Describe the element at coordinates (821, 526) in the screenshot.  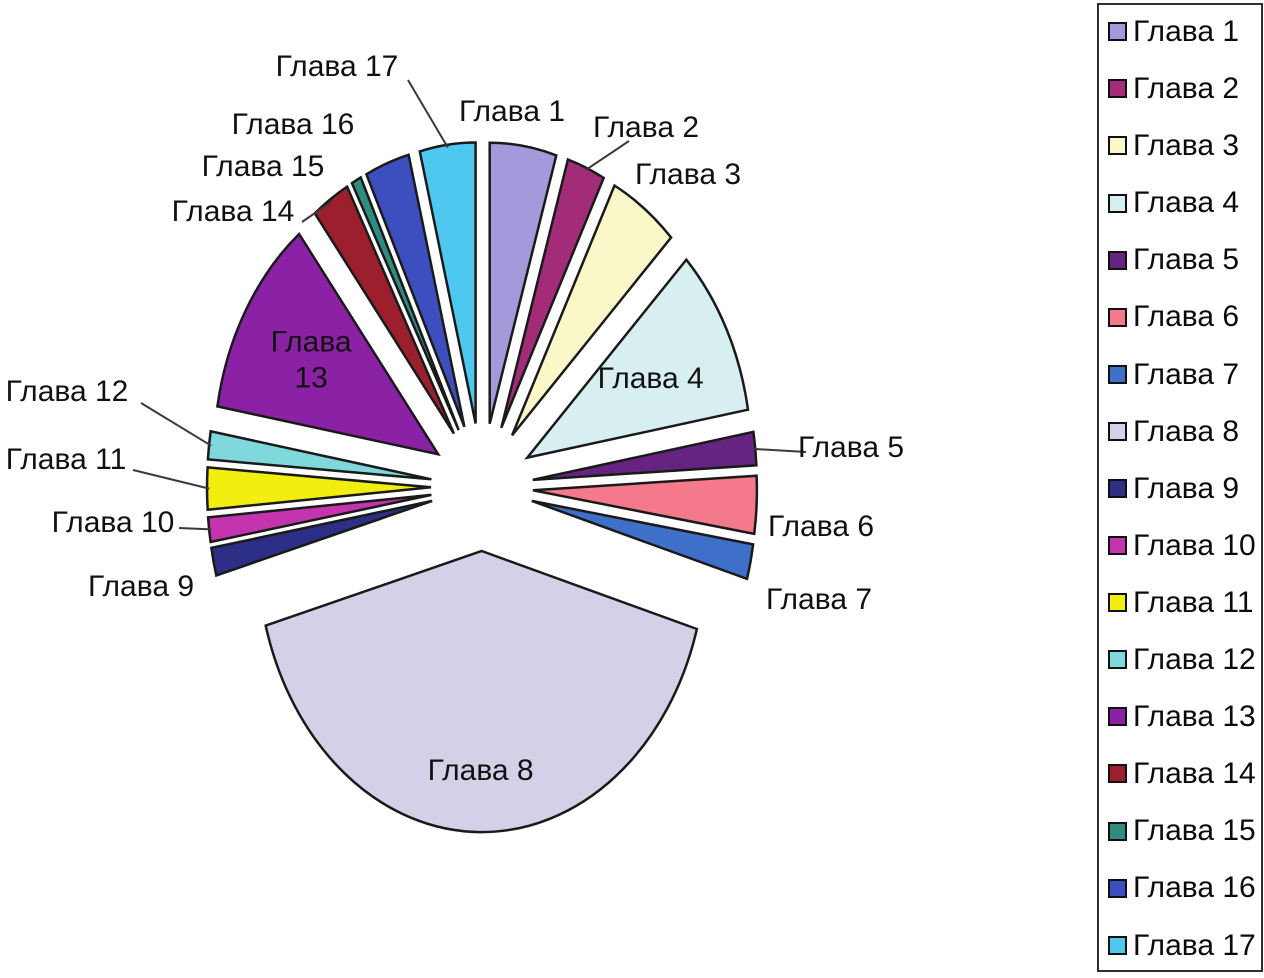
I see `slice-label-6: Глава 6` at that location.